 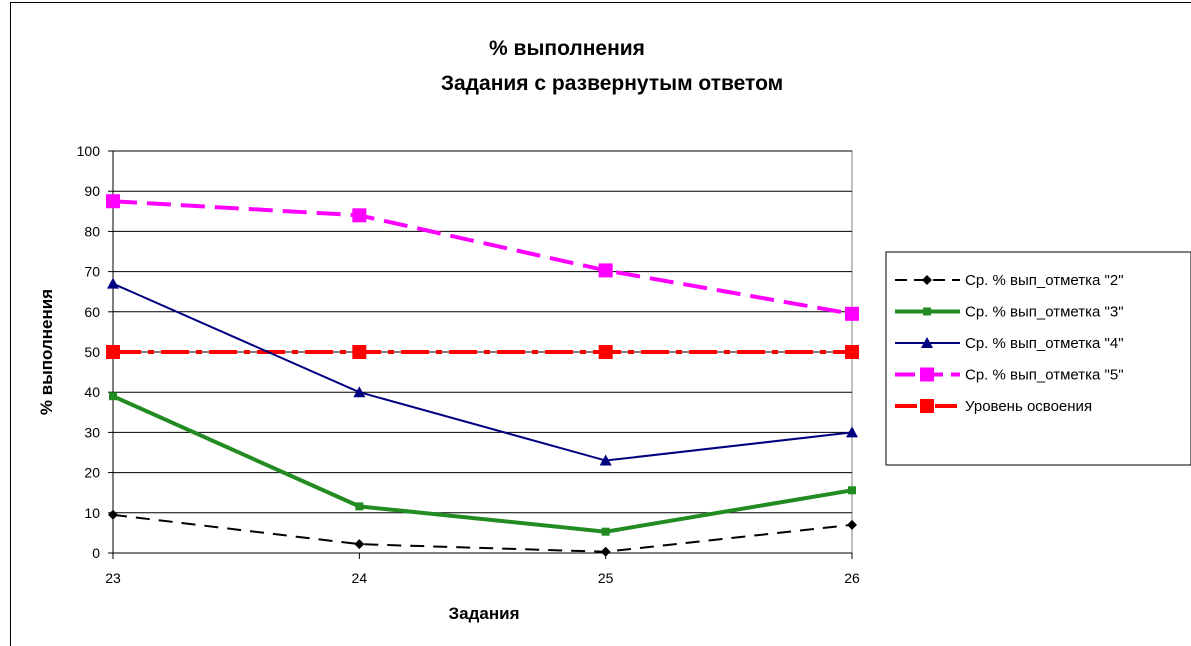 What do you see at coordinates (92, 432) in the screenshot?
I see `y-tick-label: 30` at bounding box center [92, 432].